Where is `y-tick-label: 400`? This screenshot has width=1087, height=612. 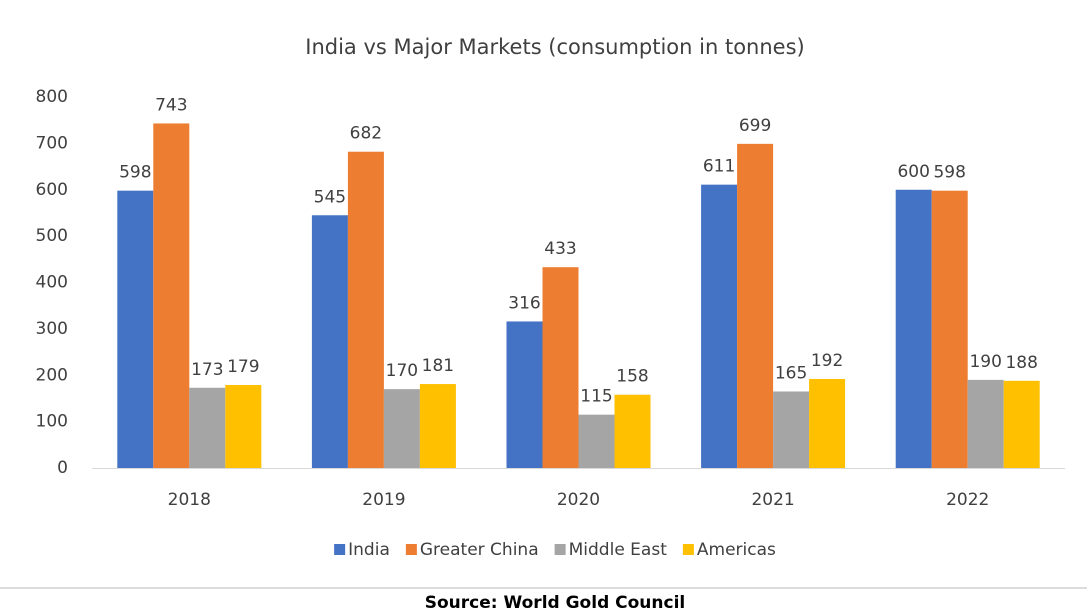
y-tick-label: 400 is located at coordinates (52, 283).